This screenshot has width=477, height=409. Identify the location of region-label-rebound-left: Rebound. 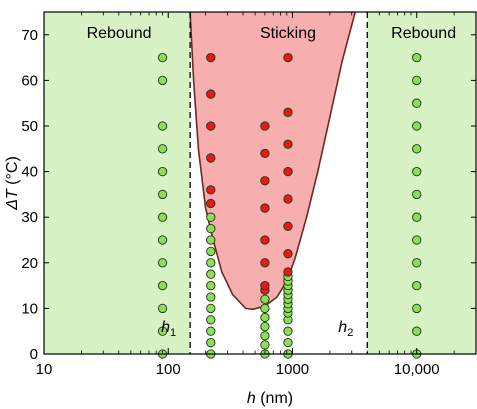
(119, 33).